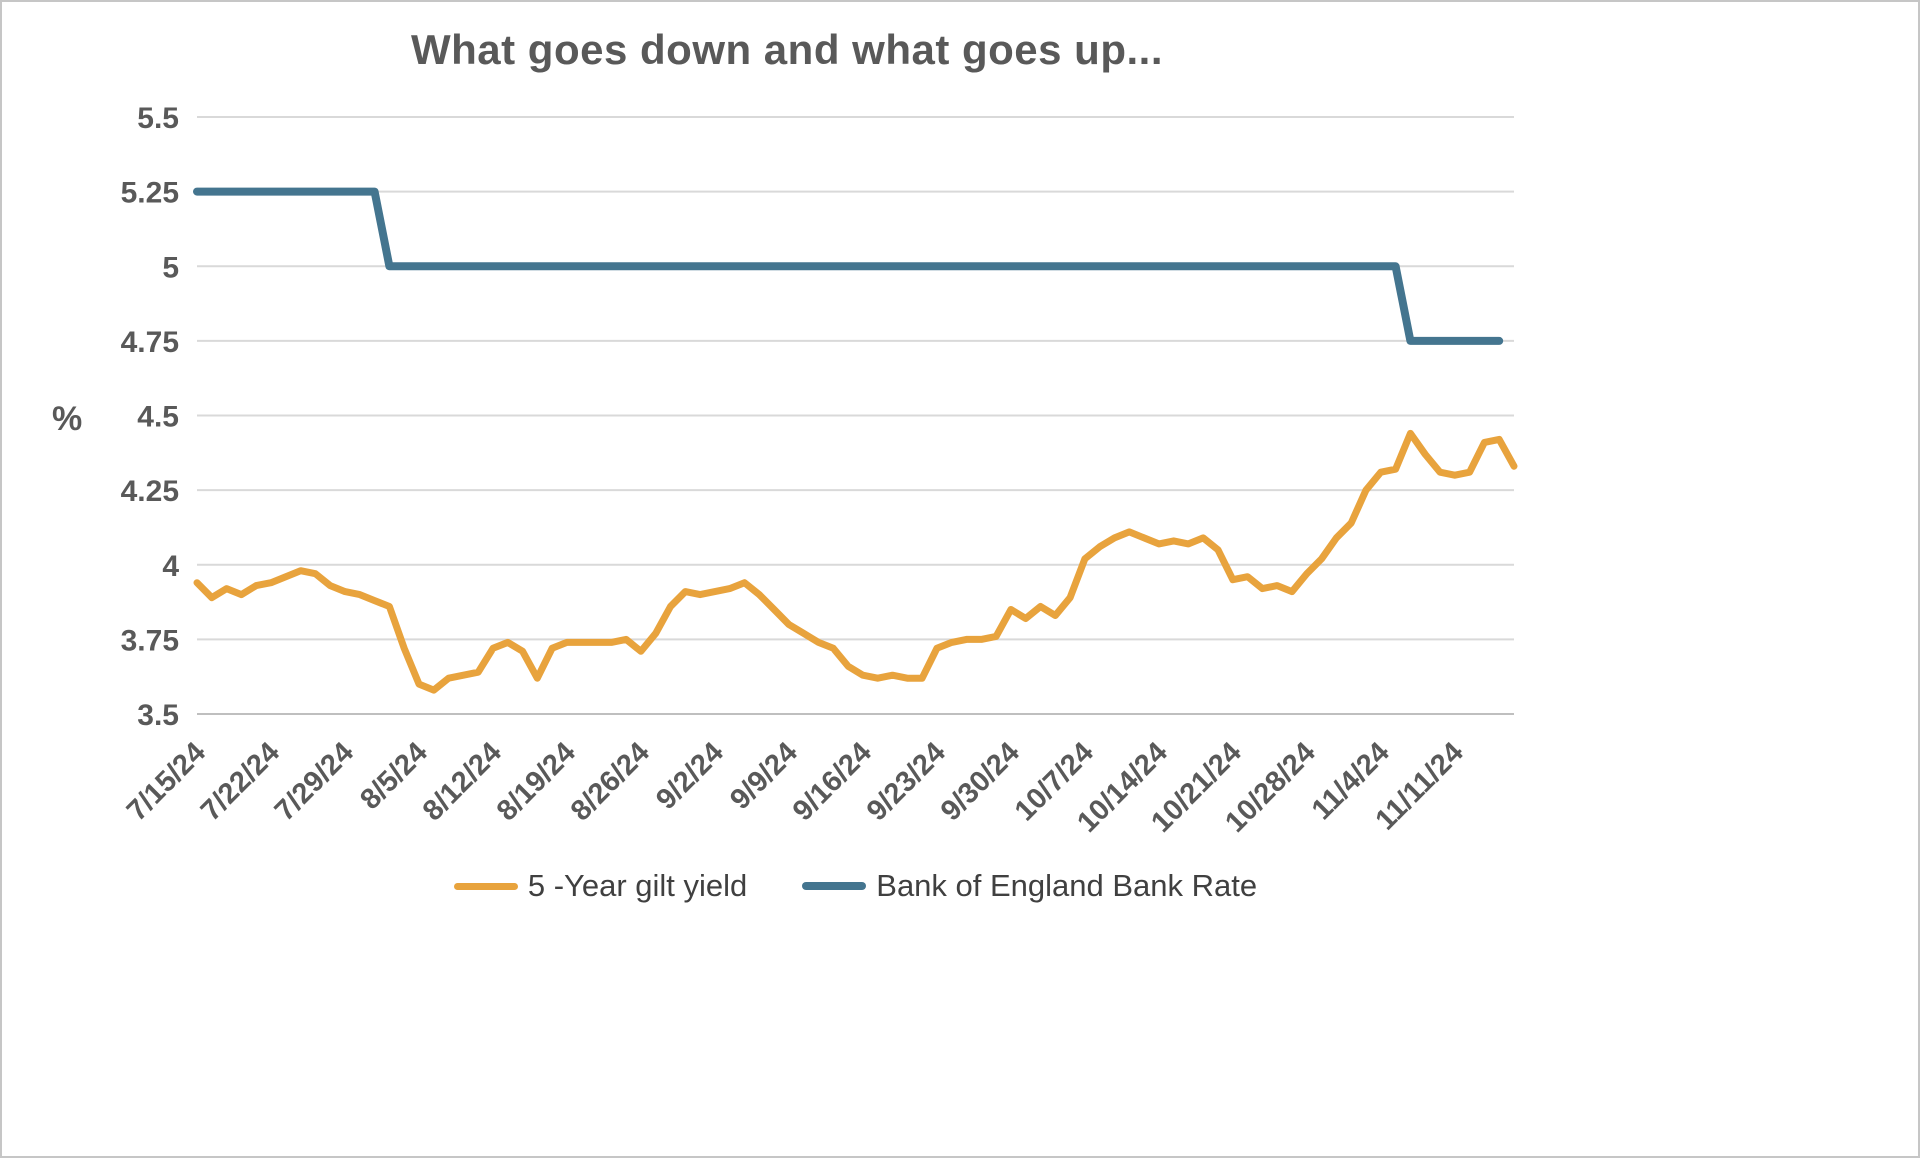  Describe the element at coordinates (610, 781) in the screenshot. I see `x-tick-label: 8/26/24` at that location.